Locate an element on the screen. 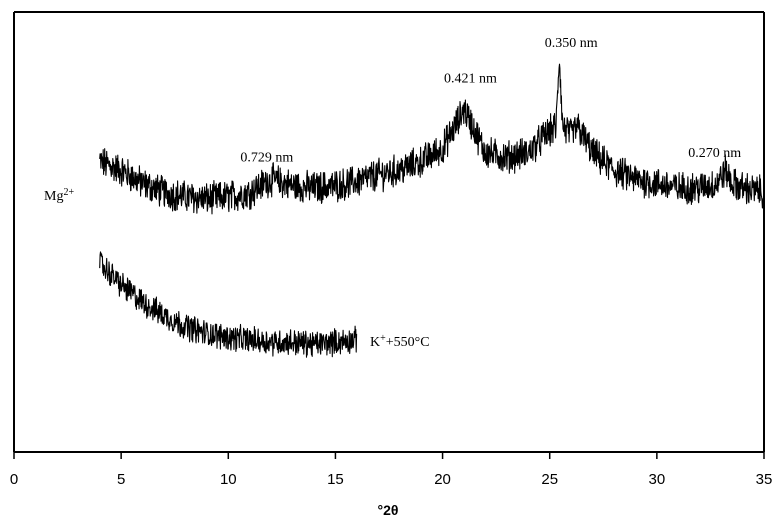 The height and width of the screenshot is (521, 774). x-tick-label: 25 is located at coordinates (549, 479).